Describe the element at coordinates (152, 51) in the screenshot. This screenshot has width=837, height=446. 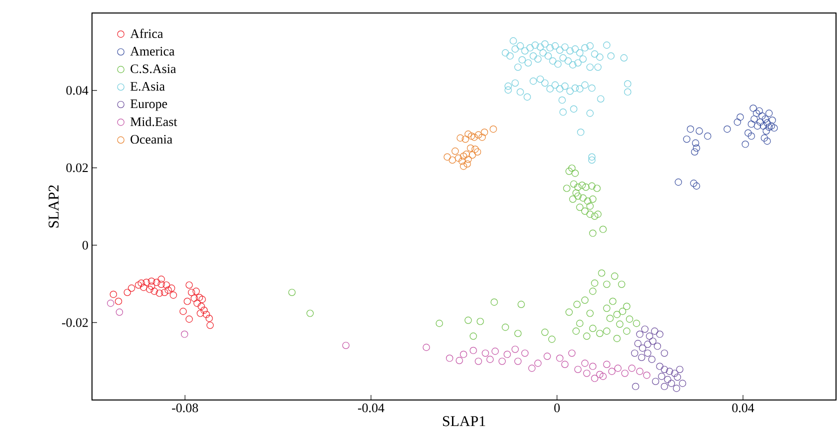
I see `legend-label: America` at that location.